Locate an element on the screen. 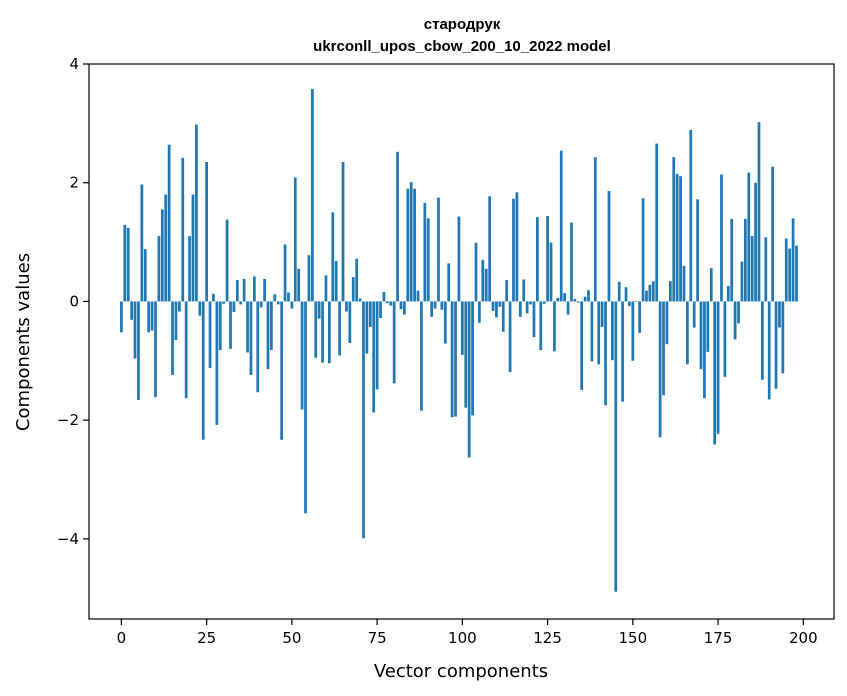 The height and width of the screenshot is (696, 847). x-tick-label-25: 25 is located at coordinates (206, 638).